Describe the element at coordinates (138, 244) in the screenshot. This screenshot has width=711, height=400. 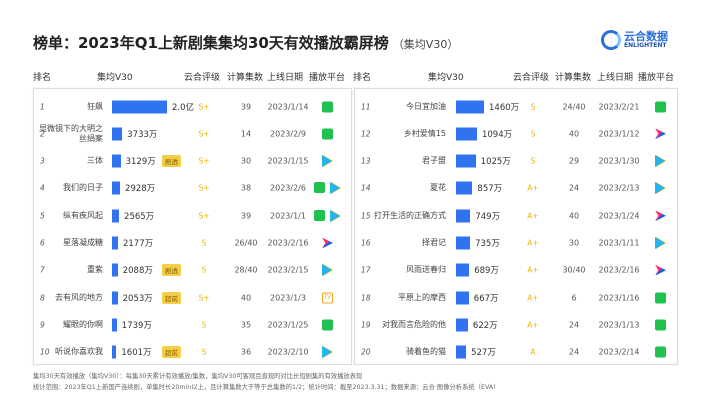
I see `v30-value: 2177万` at that location.